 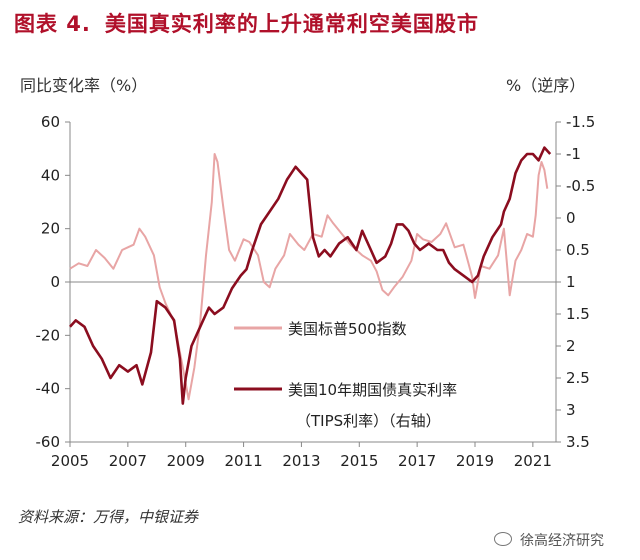 I want to click on chart-title: 图表 4. 美国真实利率的上升通常利空美国股市, so click(x=246, y=23).